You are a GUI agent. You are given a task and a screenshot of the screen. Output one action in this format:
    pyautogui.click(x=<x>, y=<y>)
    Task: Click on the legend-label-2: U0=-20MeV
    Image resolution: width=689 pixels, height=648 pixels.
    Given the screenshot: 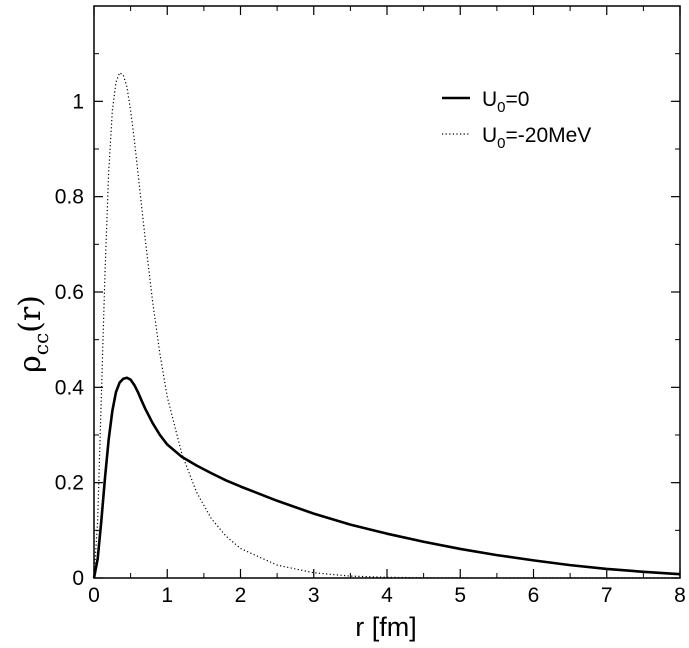 What is the action you would take?
    pyautogui.click(x=536, y=138)
    